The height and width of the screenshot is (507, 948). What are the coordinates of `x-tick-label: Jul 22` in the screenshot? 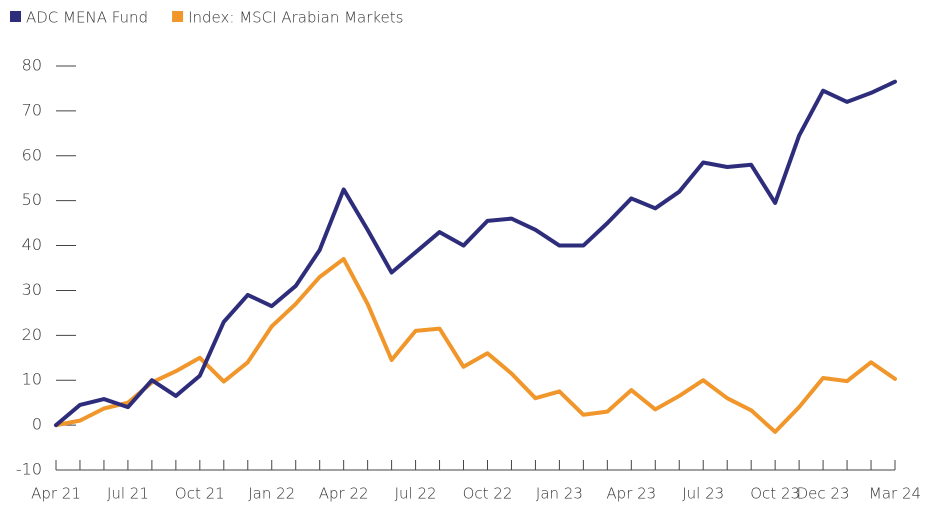 It's located at (416, 494).